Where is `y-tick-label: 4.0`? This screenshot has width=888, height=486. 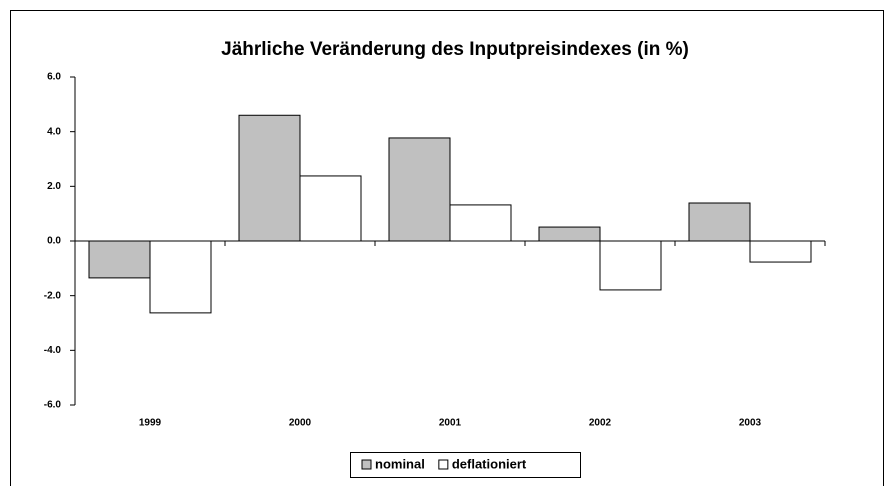 y-tick-label: 4.0 is located at coordinates (54, 131).